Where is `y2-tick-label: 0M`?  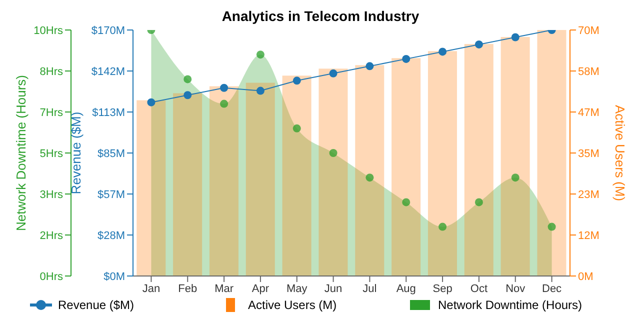 y2-tick-label: 0M is located at coordinates (586, 276).